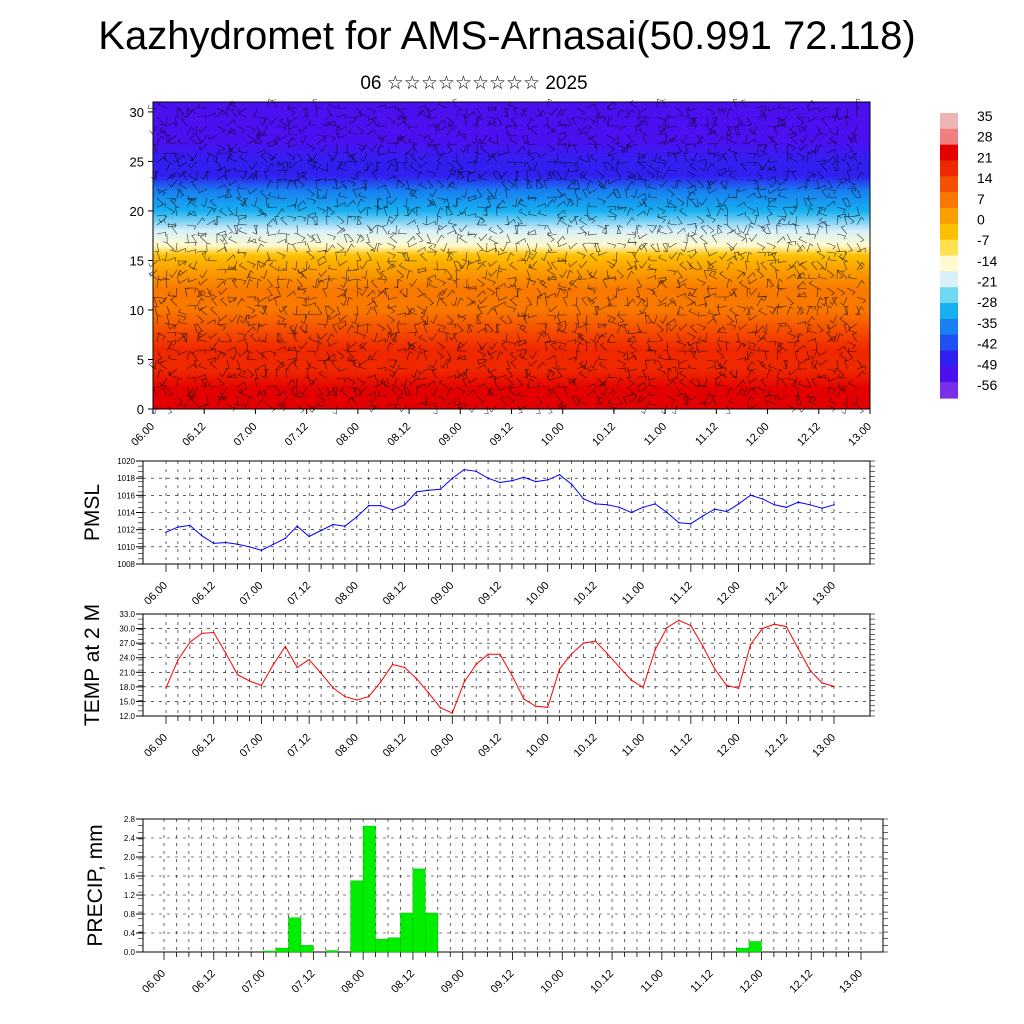 This screenshot has height=1024, width=1024. I want to click on y-tick-label: 27.0, so click(127, 643).